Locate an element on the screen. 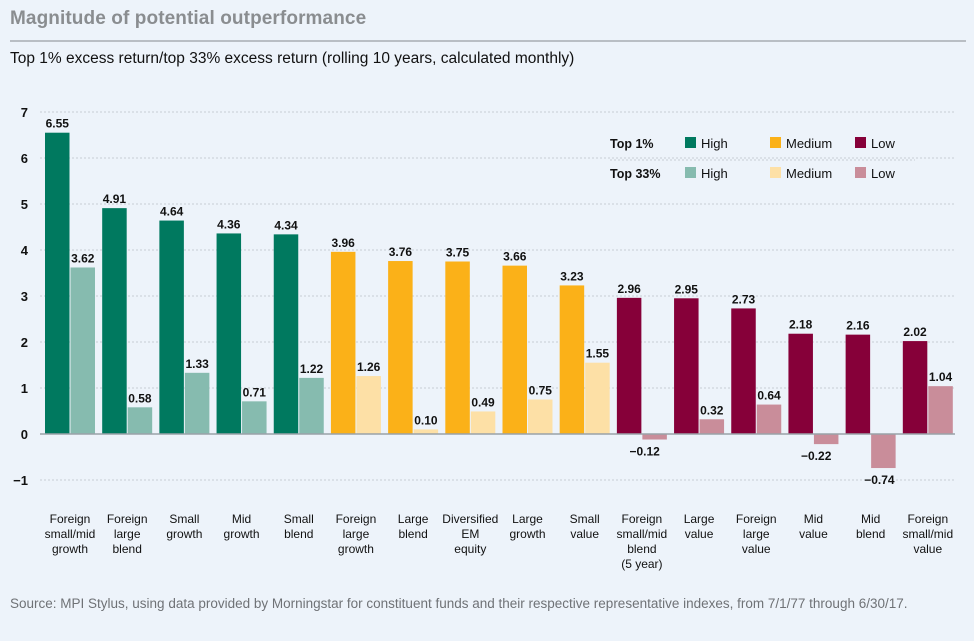  value-label-top1: 2.73 is located at coordinates (744, 299).